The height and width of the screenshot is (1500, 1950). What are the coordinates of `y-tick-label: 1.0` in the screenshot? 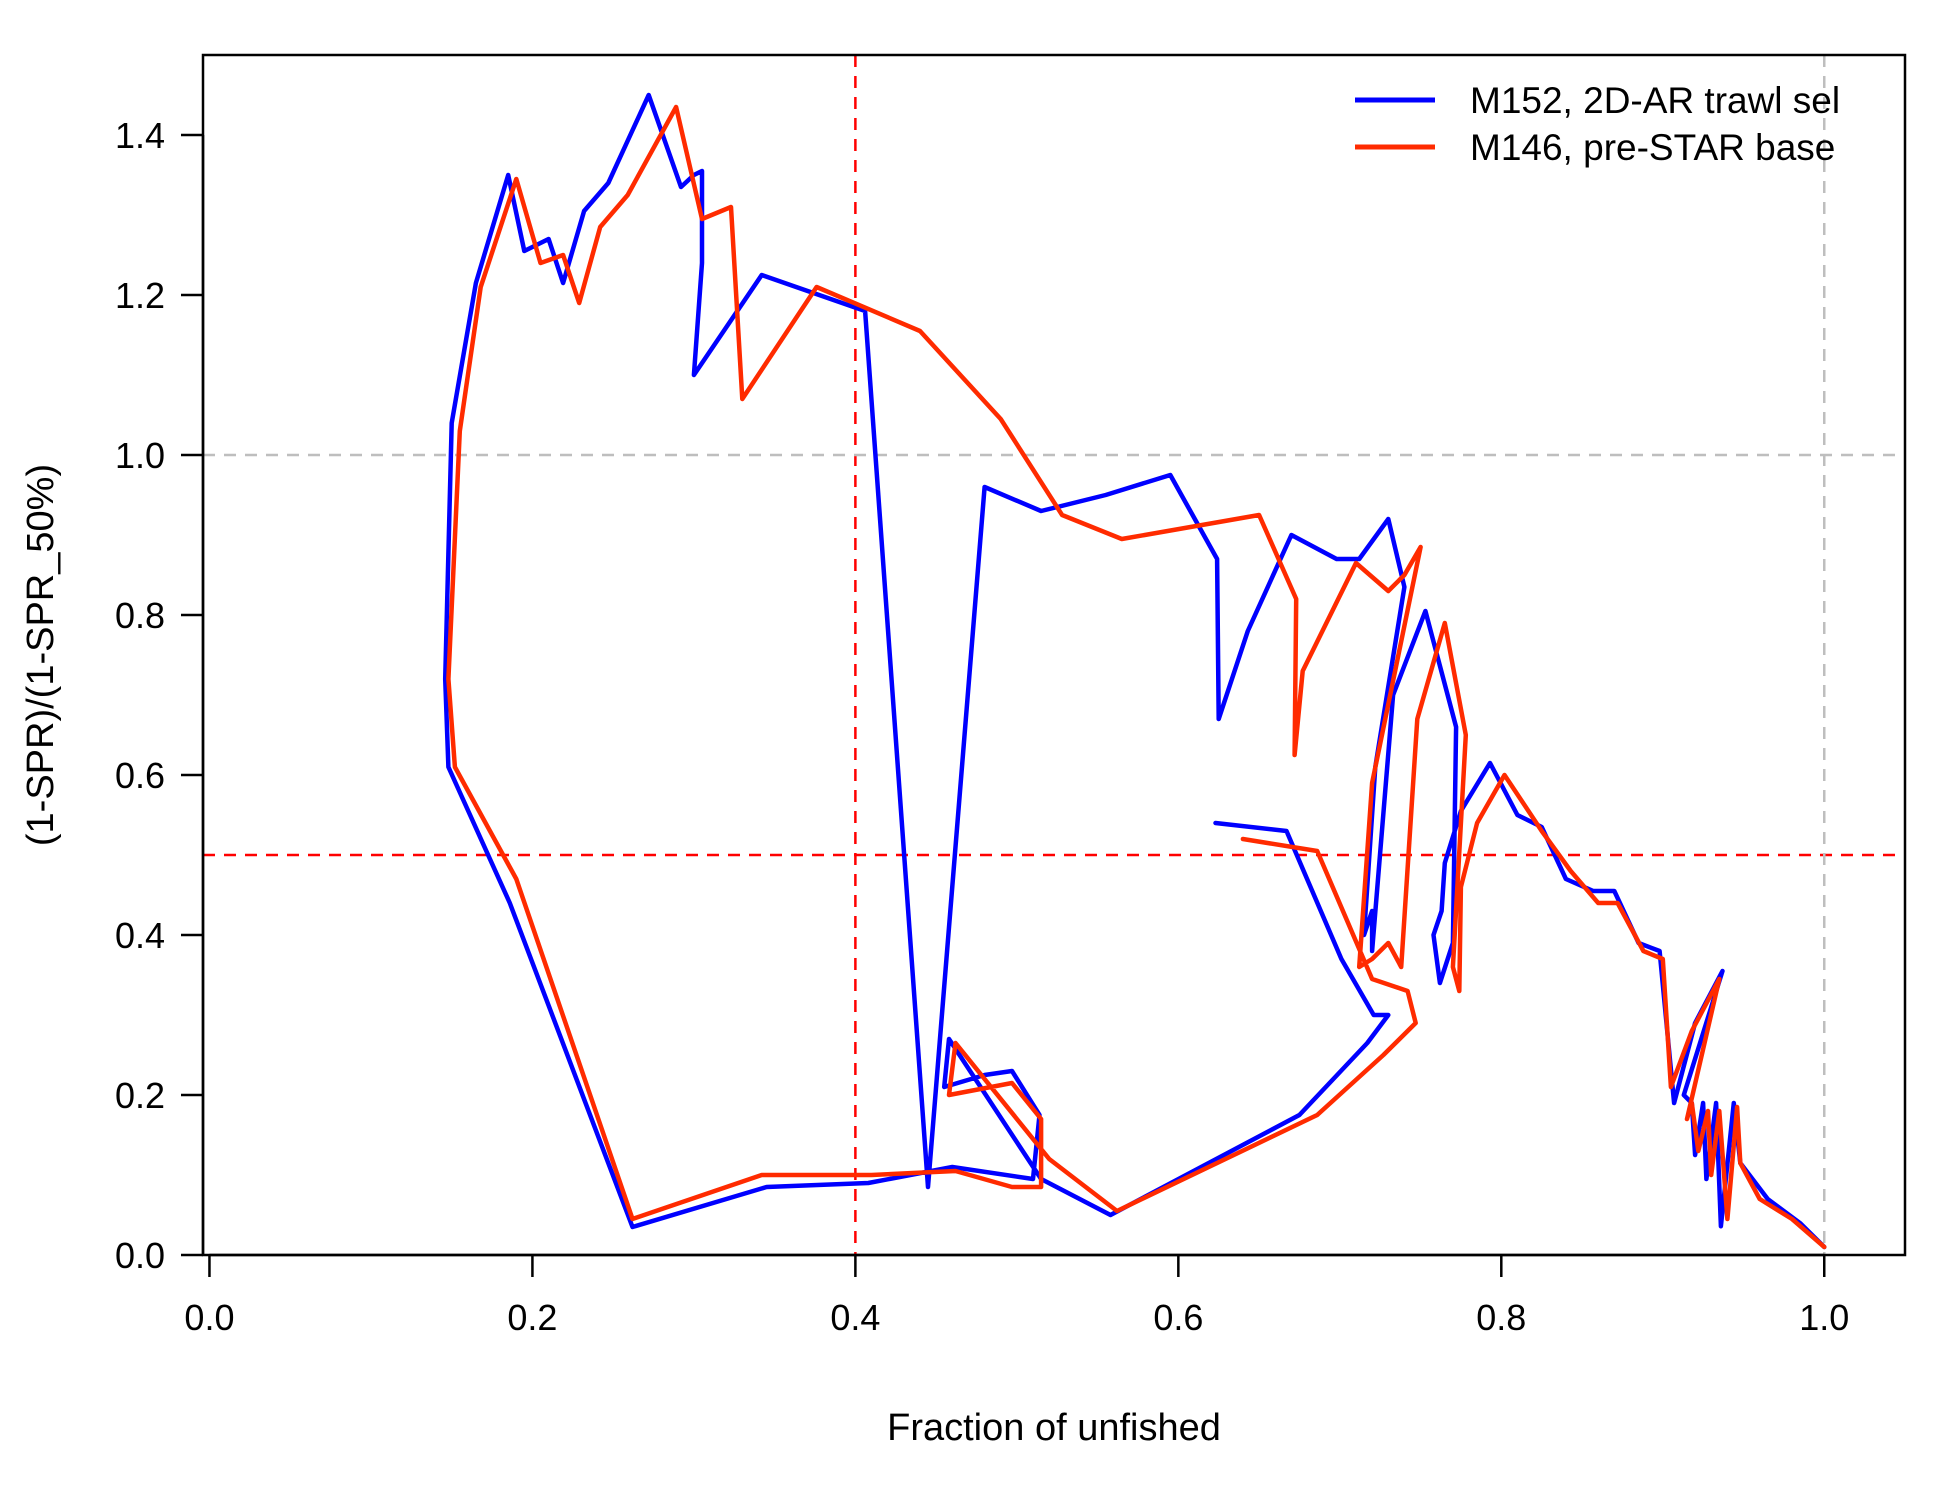 It's located at (140, 455).